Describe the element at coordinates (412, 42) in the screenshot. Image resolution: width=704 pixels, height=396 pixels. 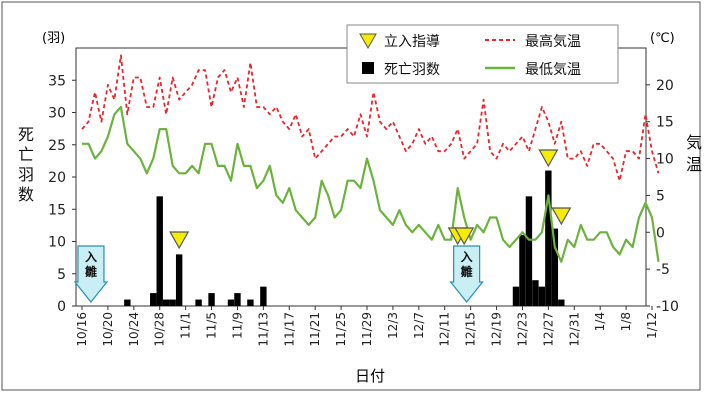
I see `legend-label: 立入指導` at that location.